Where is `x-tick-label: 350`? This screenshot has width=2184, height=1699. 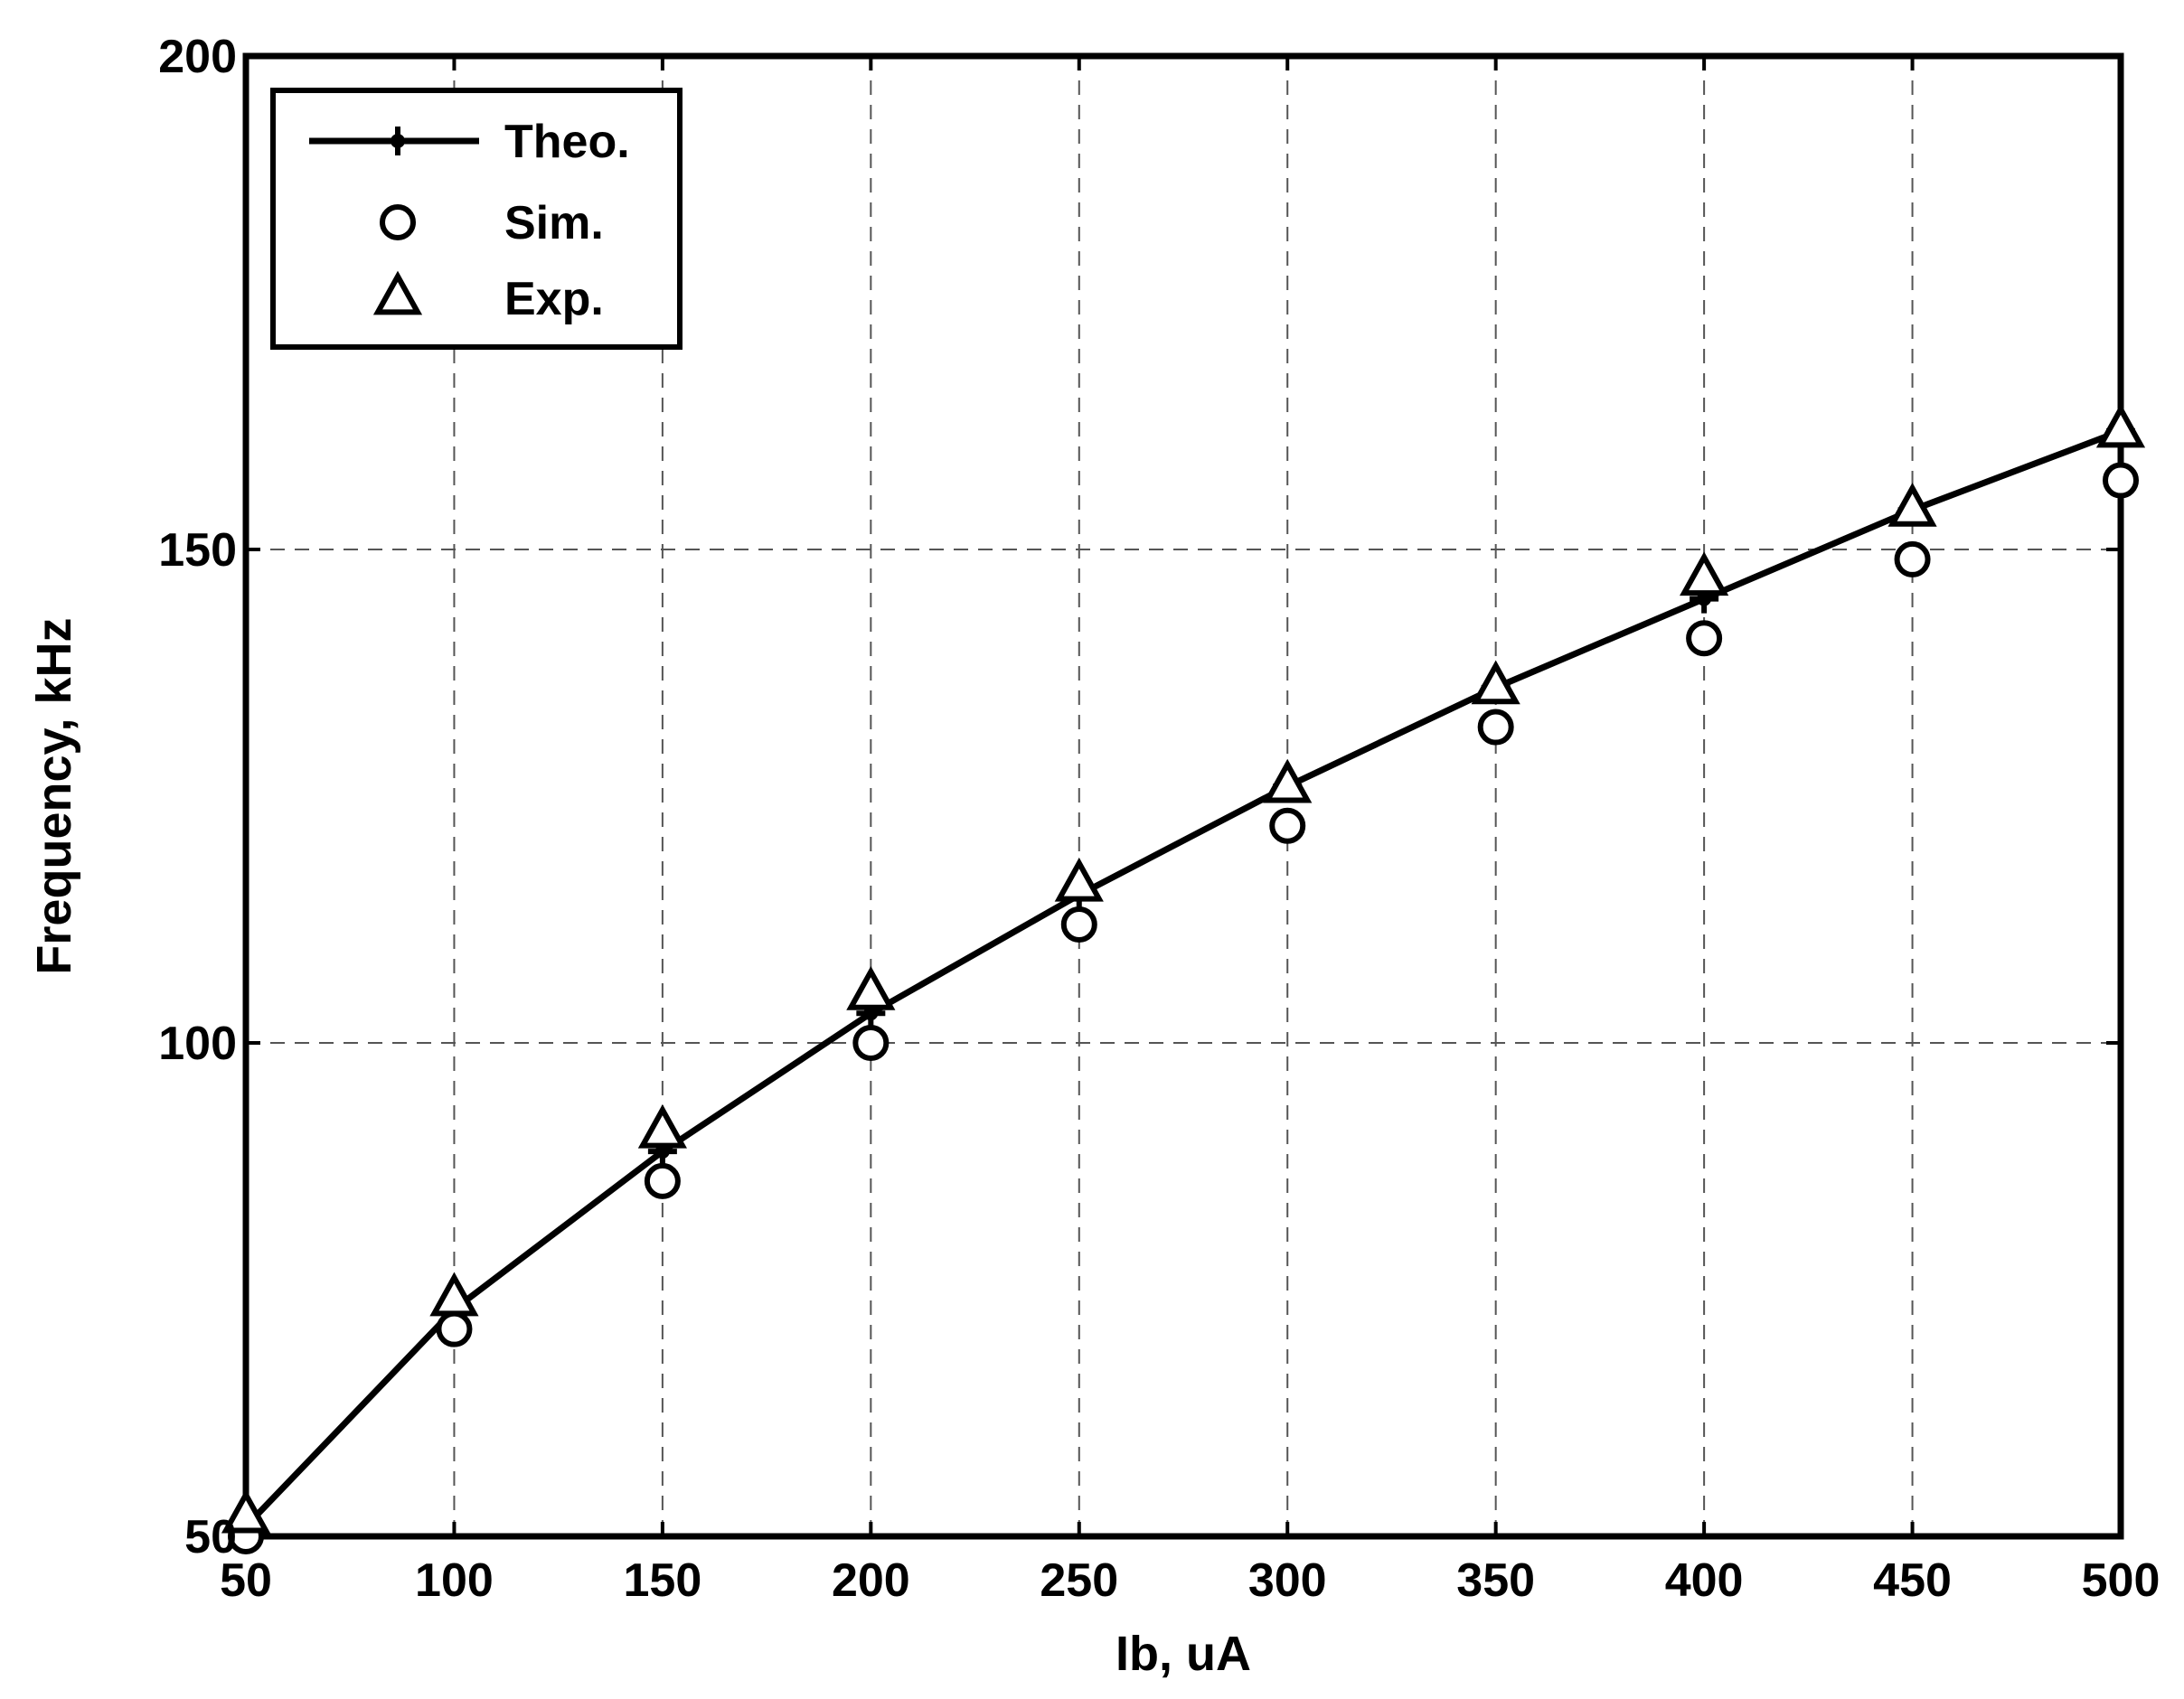 x-tick-label: 350 is located at coordinates (1495, 1581).